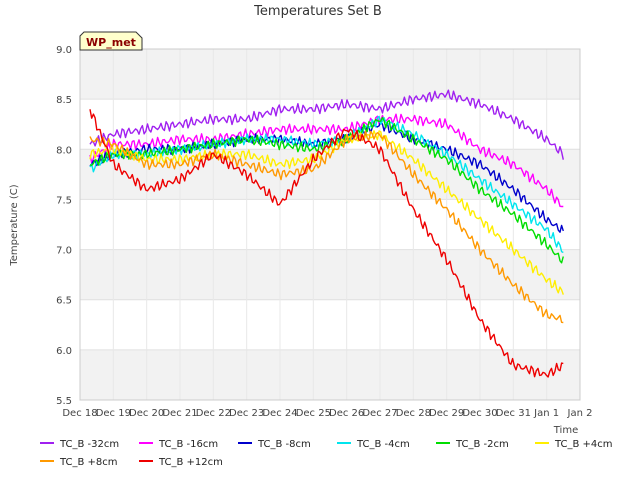 This screenshot has height=480, width=640. What do you see at coordinates (64, 301) in the screenshot?
I see `y-tick-label: 6.5` at bounding box center [64, 301].